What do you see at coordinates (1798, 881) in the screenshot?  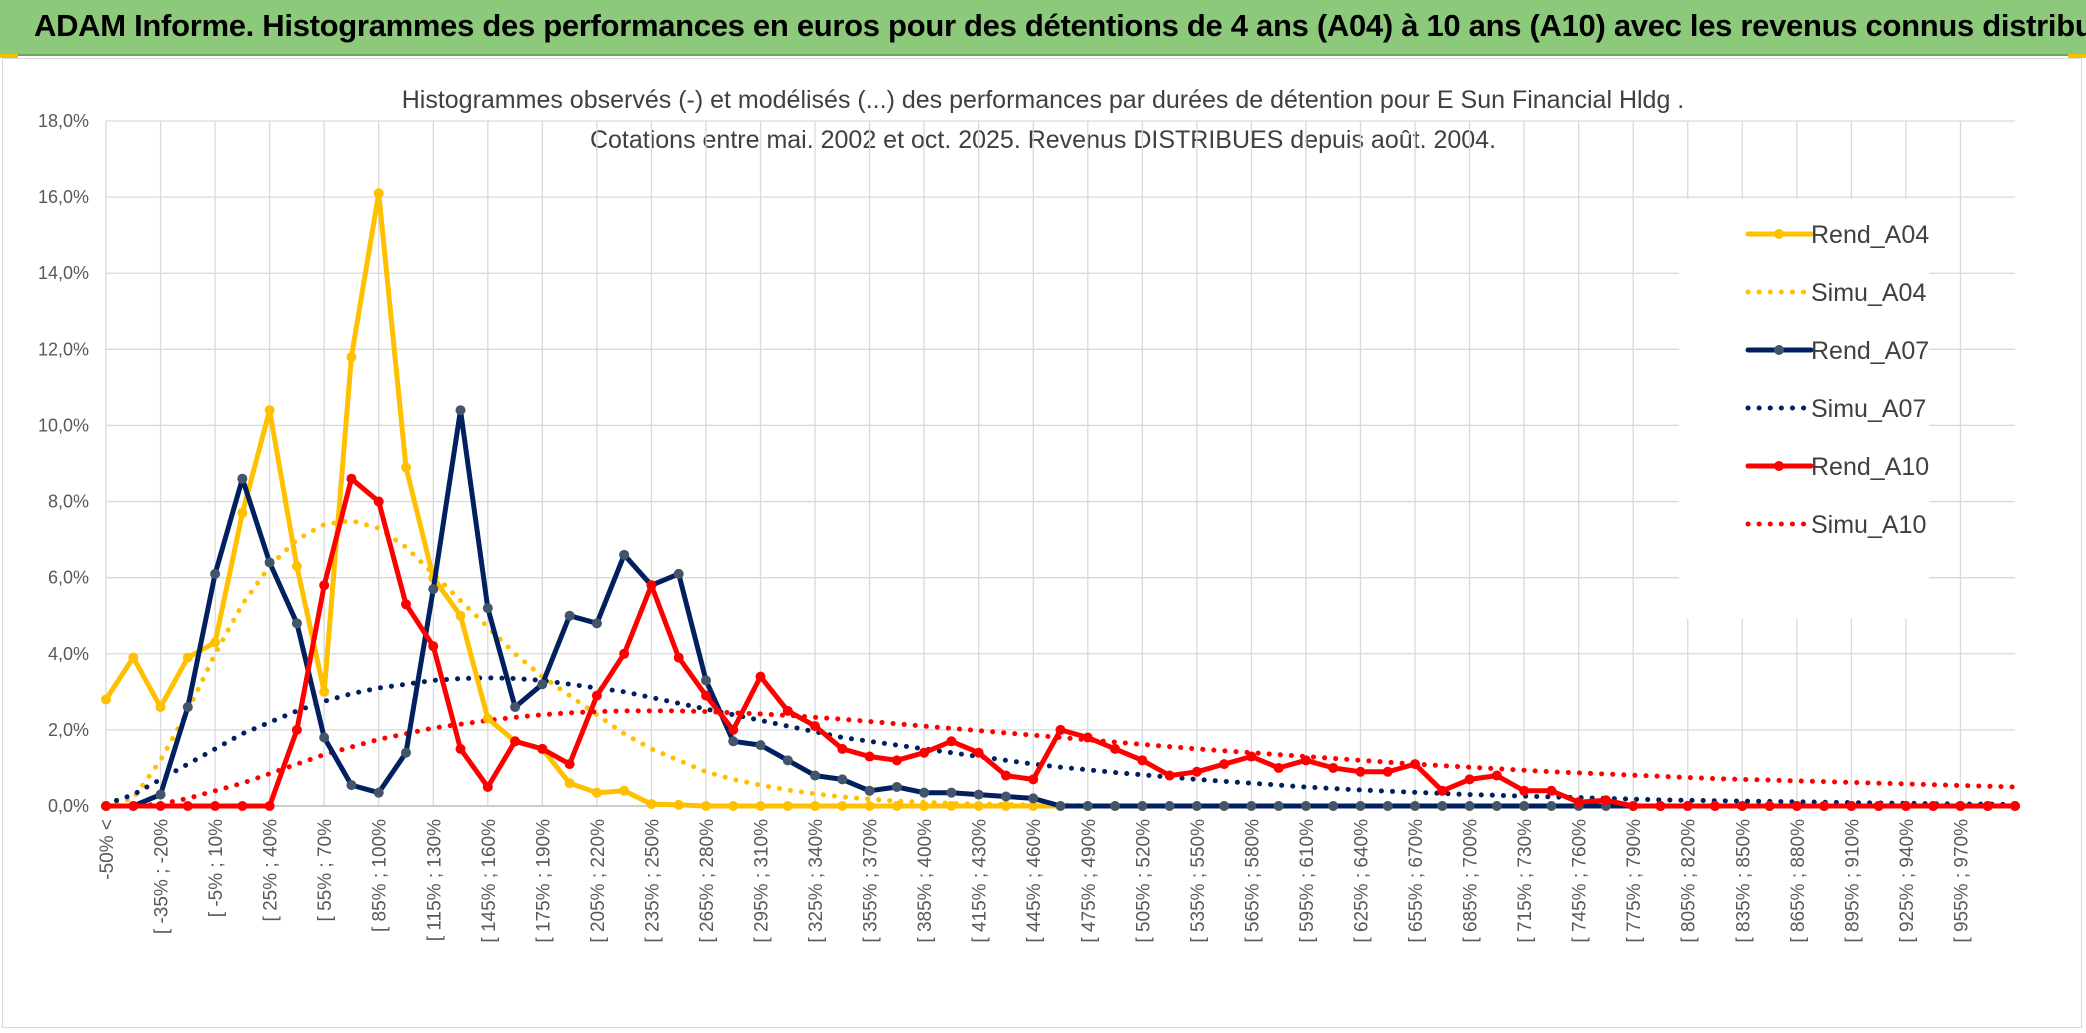 I see `x-tick-label: [ 865% ; 880%` at bounding box center [1798, 881].